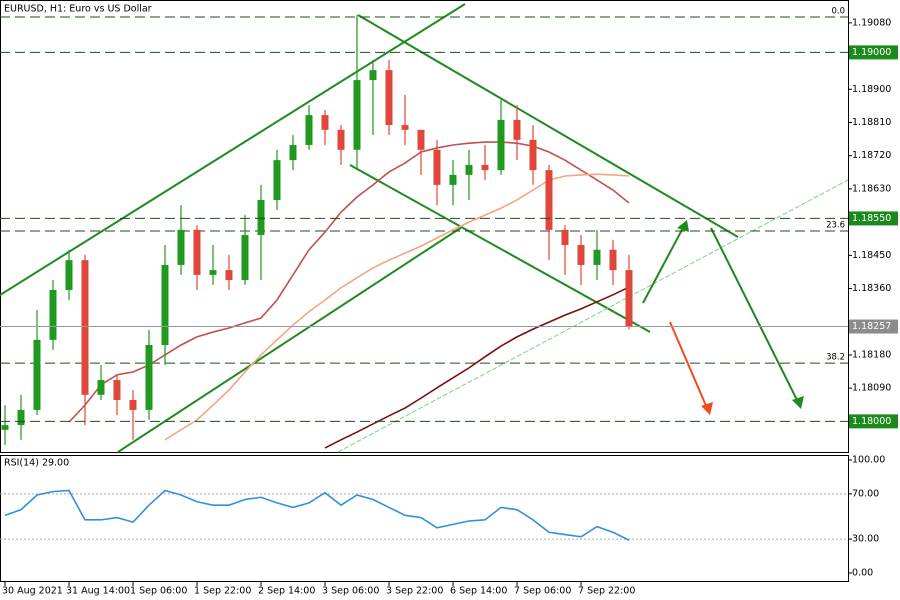 The height and width of the screenshot is (600, 900). I want to click on x-tick-label: 2 Sep 14:00, so click(286, 591).